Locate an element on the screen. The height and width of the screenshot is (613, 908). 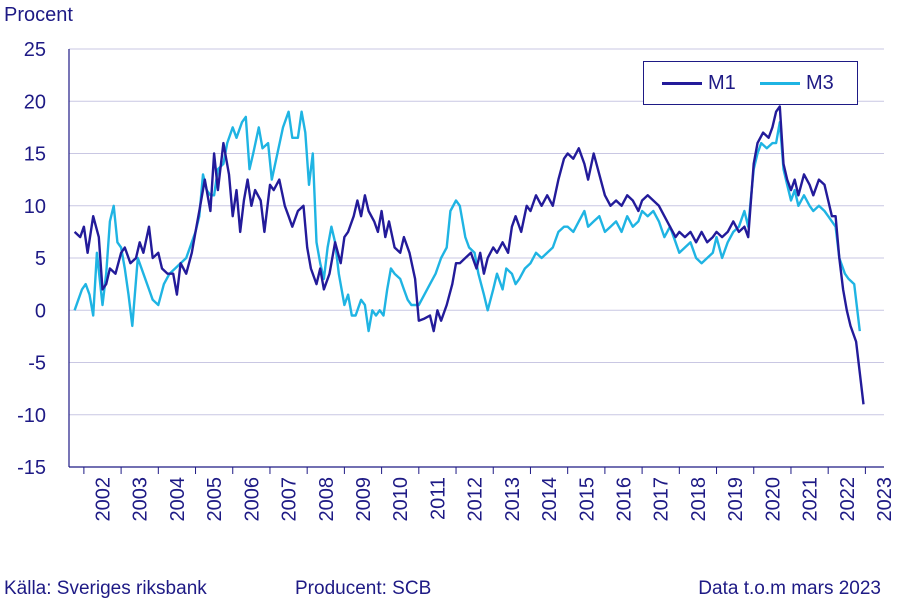
x-tick-label: 2021 is located at coordinates (811, 499).